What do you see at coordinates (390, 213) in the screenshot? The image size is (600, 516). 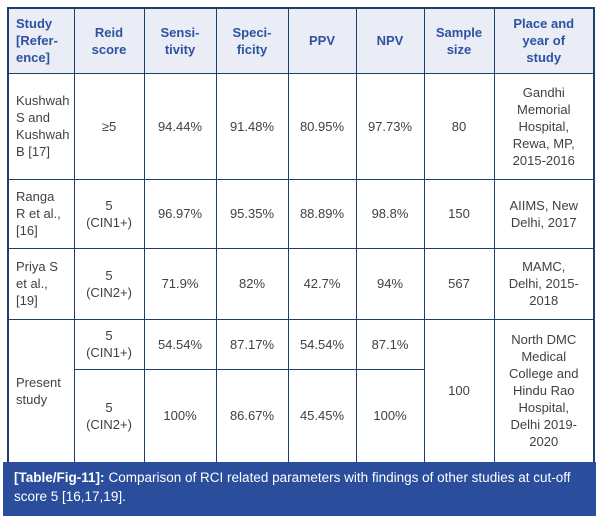 I see `cell-npv: 98.8%` at bounding box center [390, 213].